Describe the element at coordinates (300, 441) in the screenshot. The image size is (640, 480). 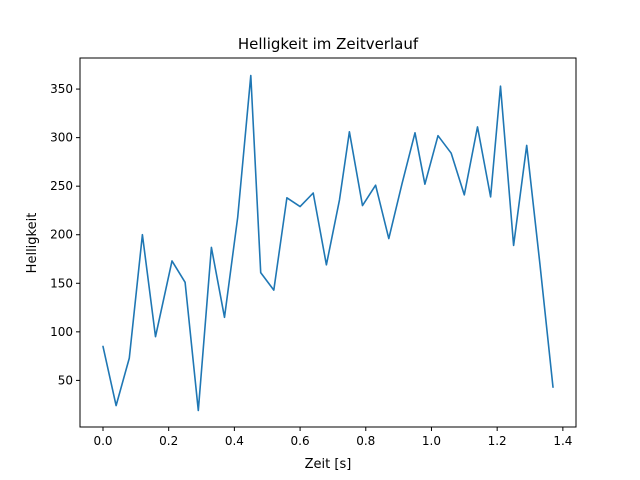
I see `x-tick-label: 0.6` at that location.